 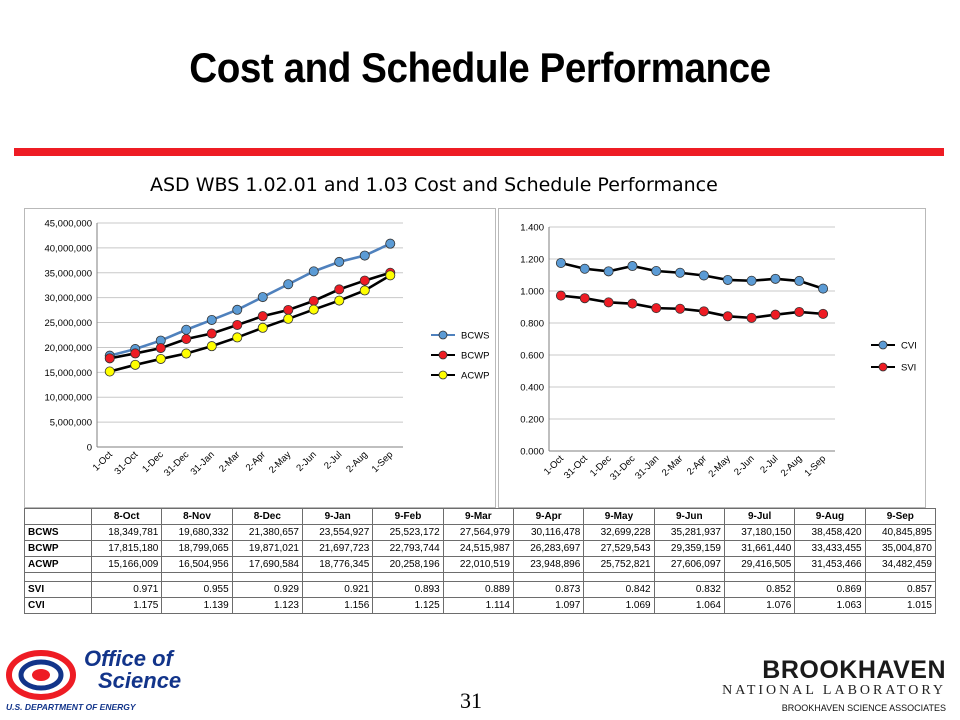 I want to click on series-line-bcws, so click(x=250, y=299).